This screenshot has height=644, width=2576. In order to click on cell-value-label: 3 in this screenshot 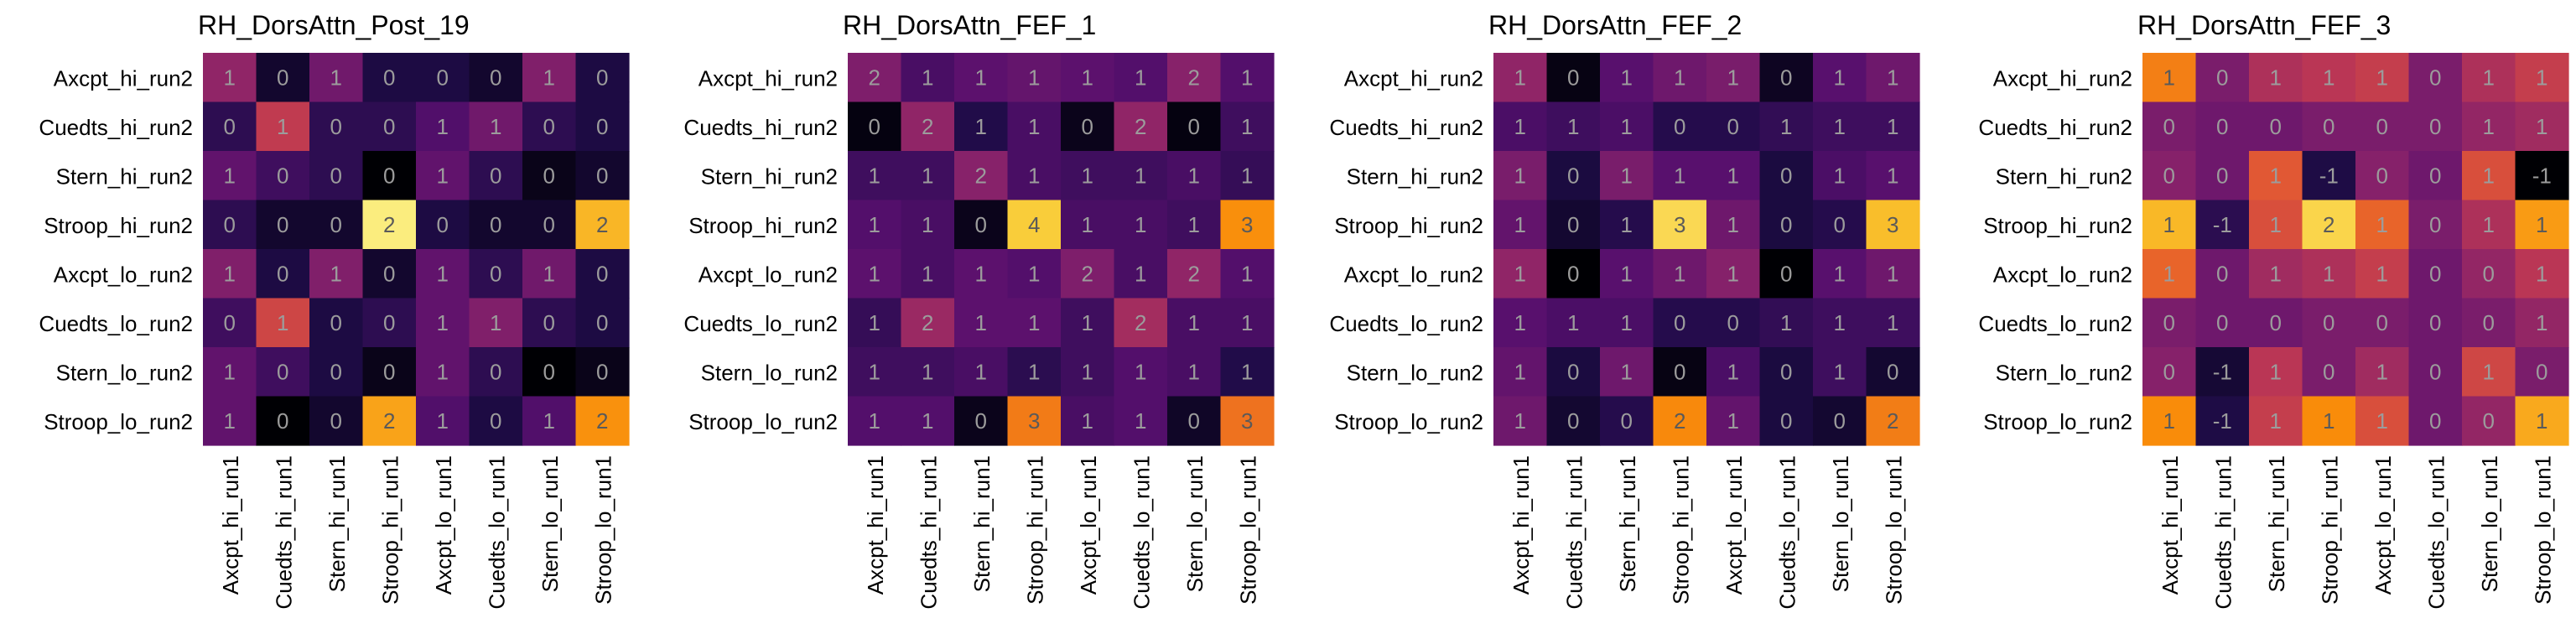, I will do `click(1034, 421)`.